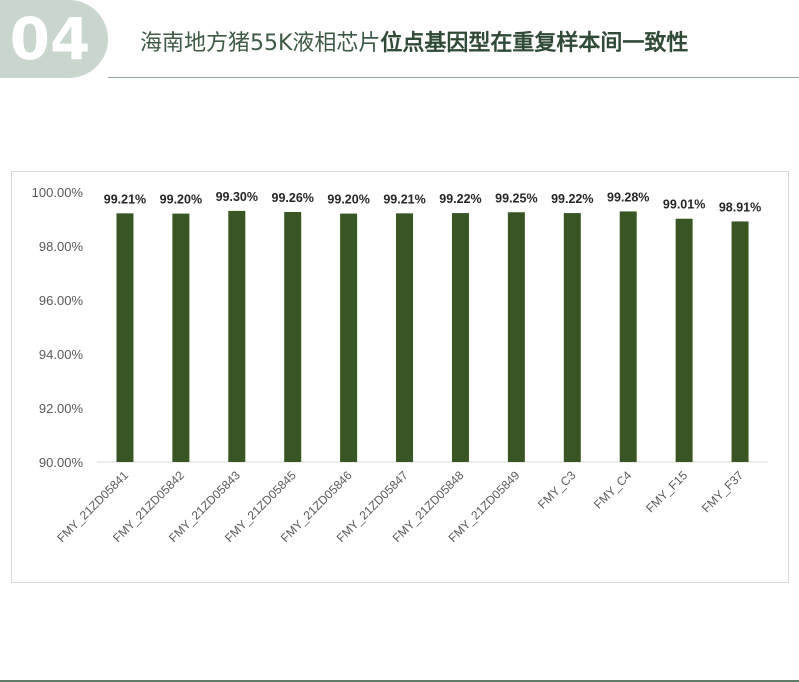 The height and width of the screenshot is (682, 799). I want to click on data-label: 99.25%, so click(516, 198).